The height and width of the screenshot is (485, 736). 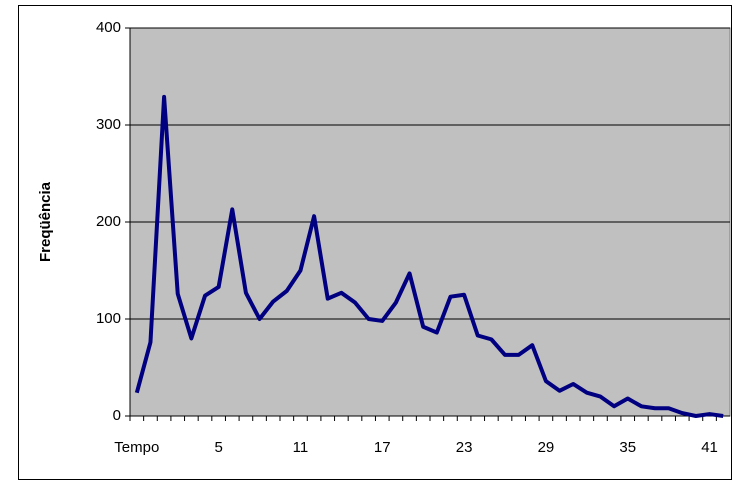 I want to click on x-tick-label: 5, so click(x=218, y=447).